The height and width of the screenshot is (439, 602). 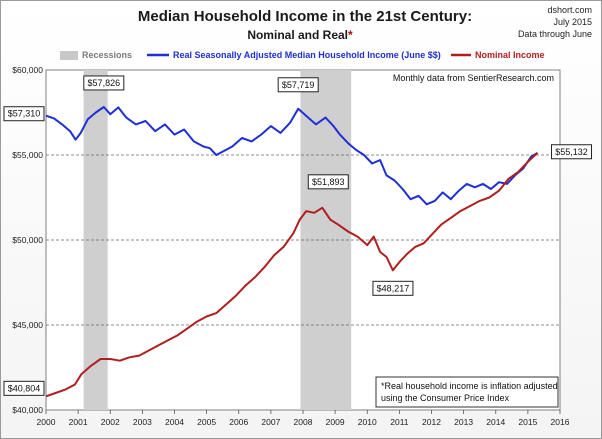 I want to click on chart-subtitle: Nominal and Real*, so click(x=300, y=35).